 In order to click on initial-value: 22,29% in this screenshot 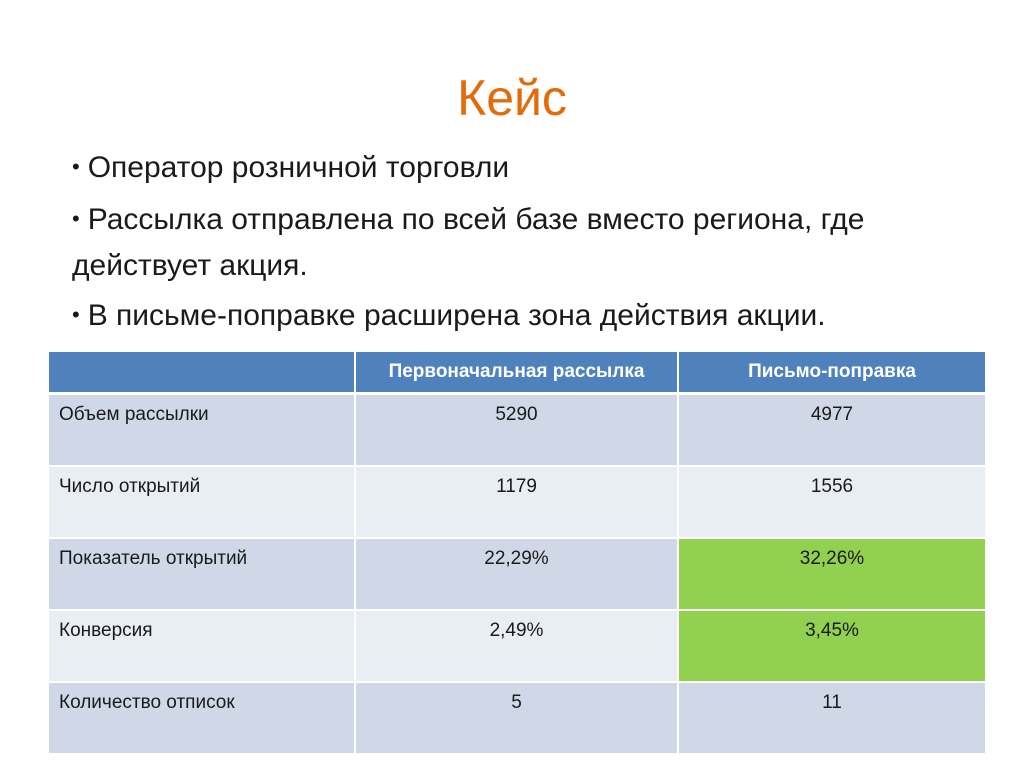, I will do `click(517, 574)`.